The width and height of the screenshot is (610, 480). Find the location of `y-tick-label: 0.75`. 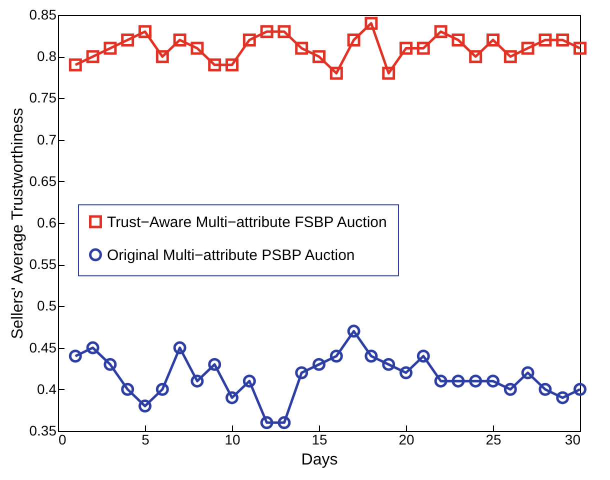

y-tick-label: 0.75 is located at coordinates (43, 98).